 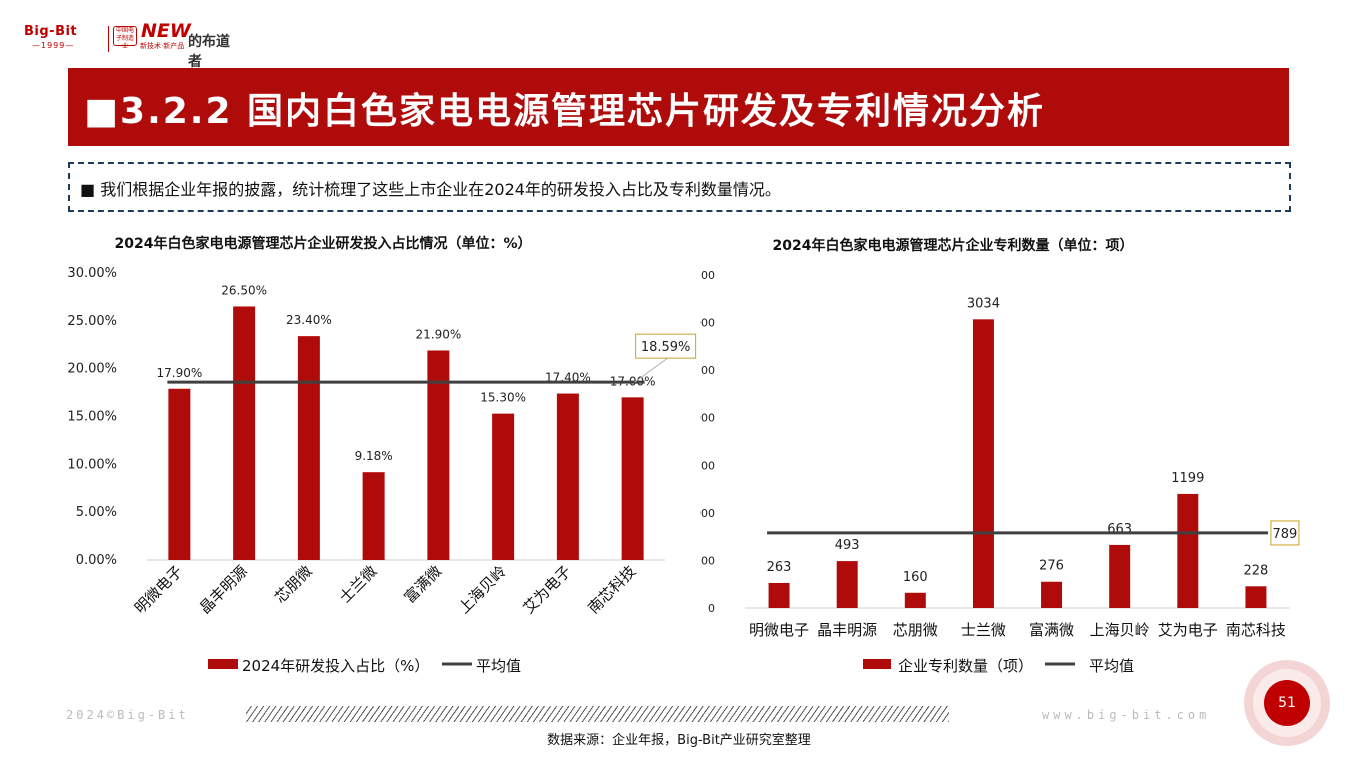 I want to click on data-label: 17.90%, so click(x=179, y=373).